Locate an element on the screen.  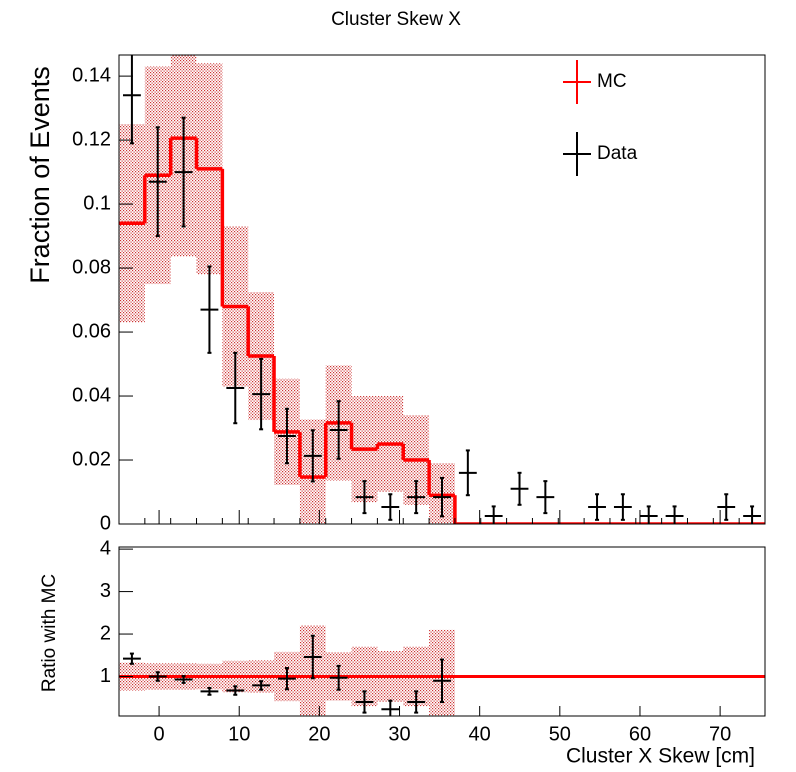
y-tick-label: 0.02 is located at coordinates (91, 459).